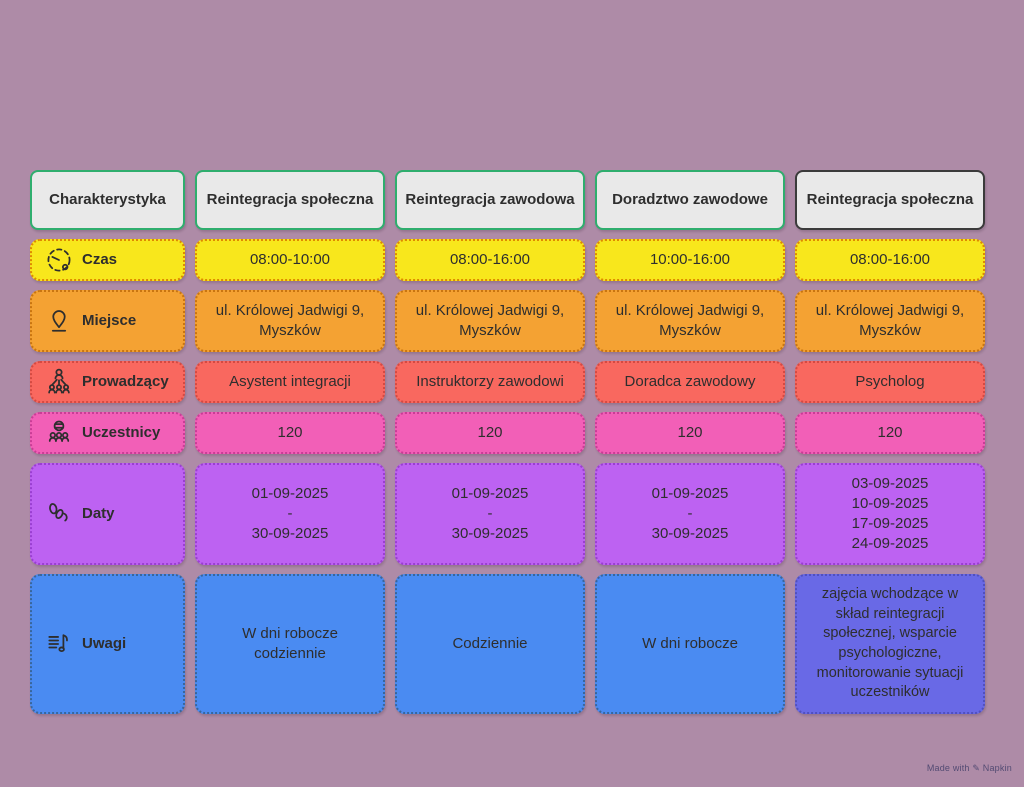 The width and height of the screenshot is (1024, 787). What do you see at coordinates (690, 260) in the screenshot?
I see `cell-czas-3: 10:00-16:00` at bounding box center [690, 260].